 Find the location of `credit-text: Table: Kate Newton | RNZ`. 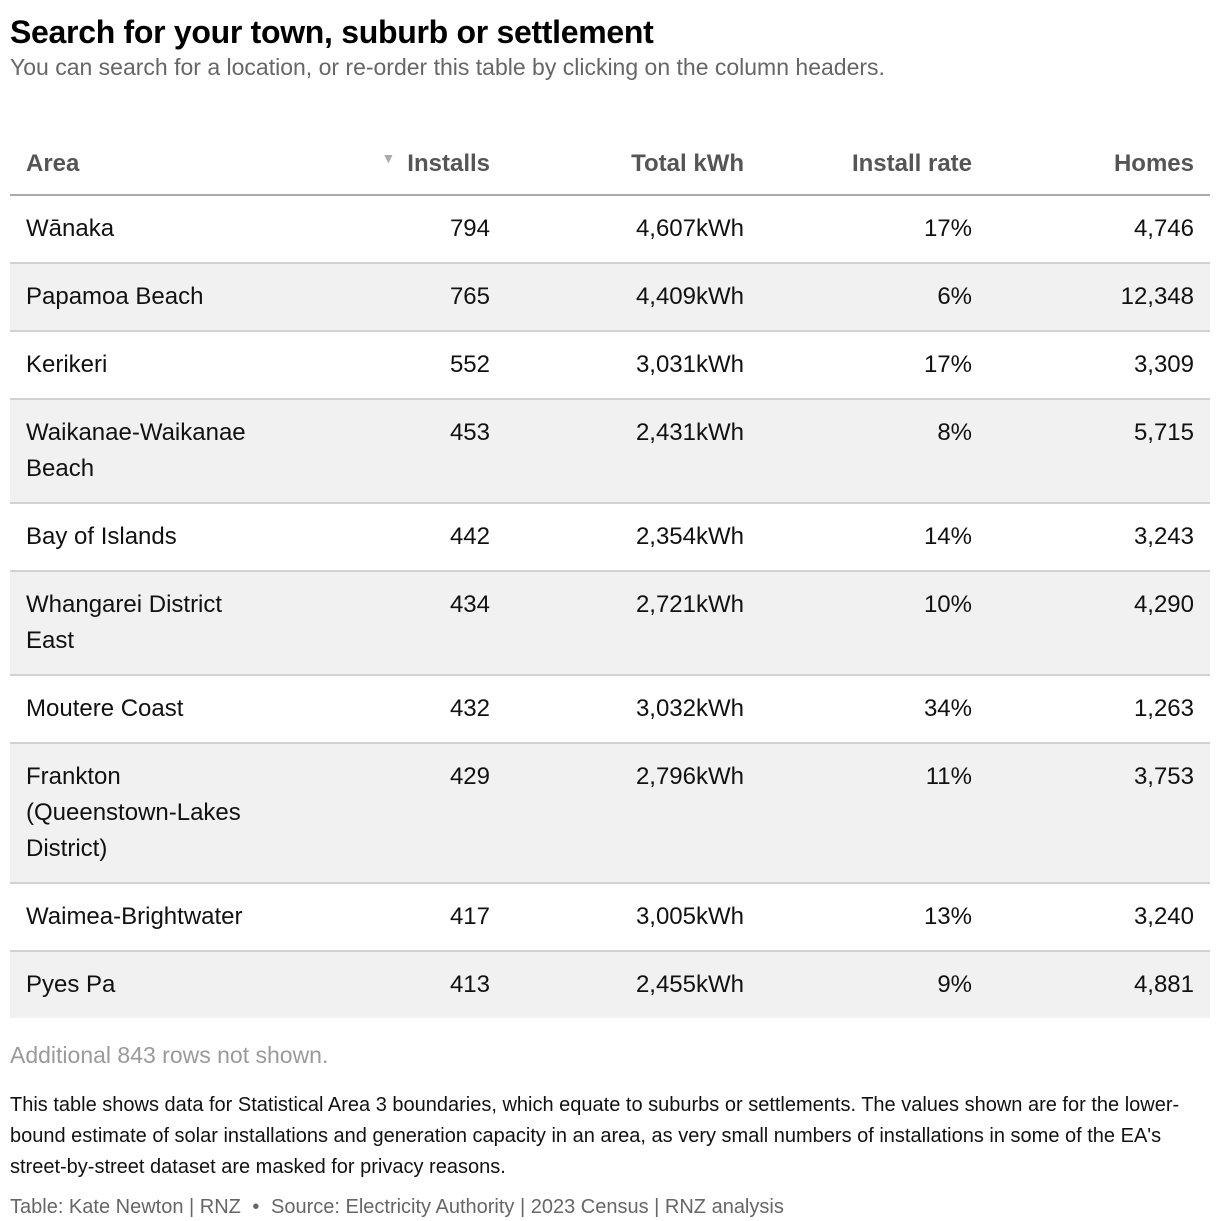

credit-text: Table: Kate Newton | RNZ is located at coordinates (125, 1207).